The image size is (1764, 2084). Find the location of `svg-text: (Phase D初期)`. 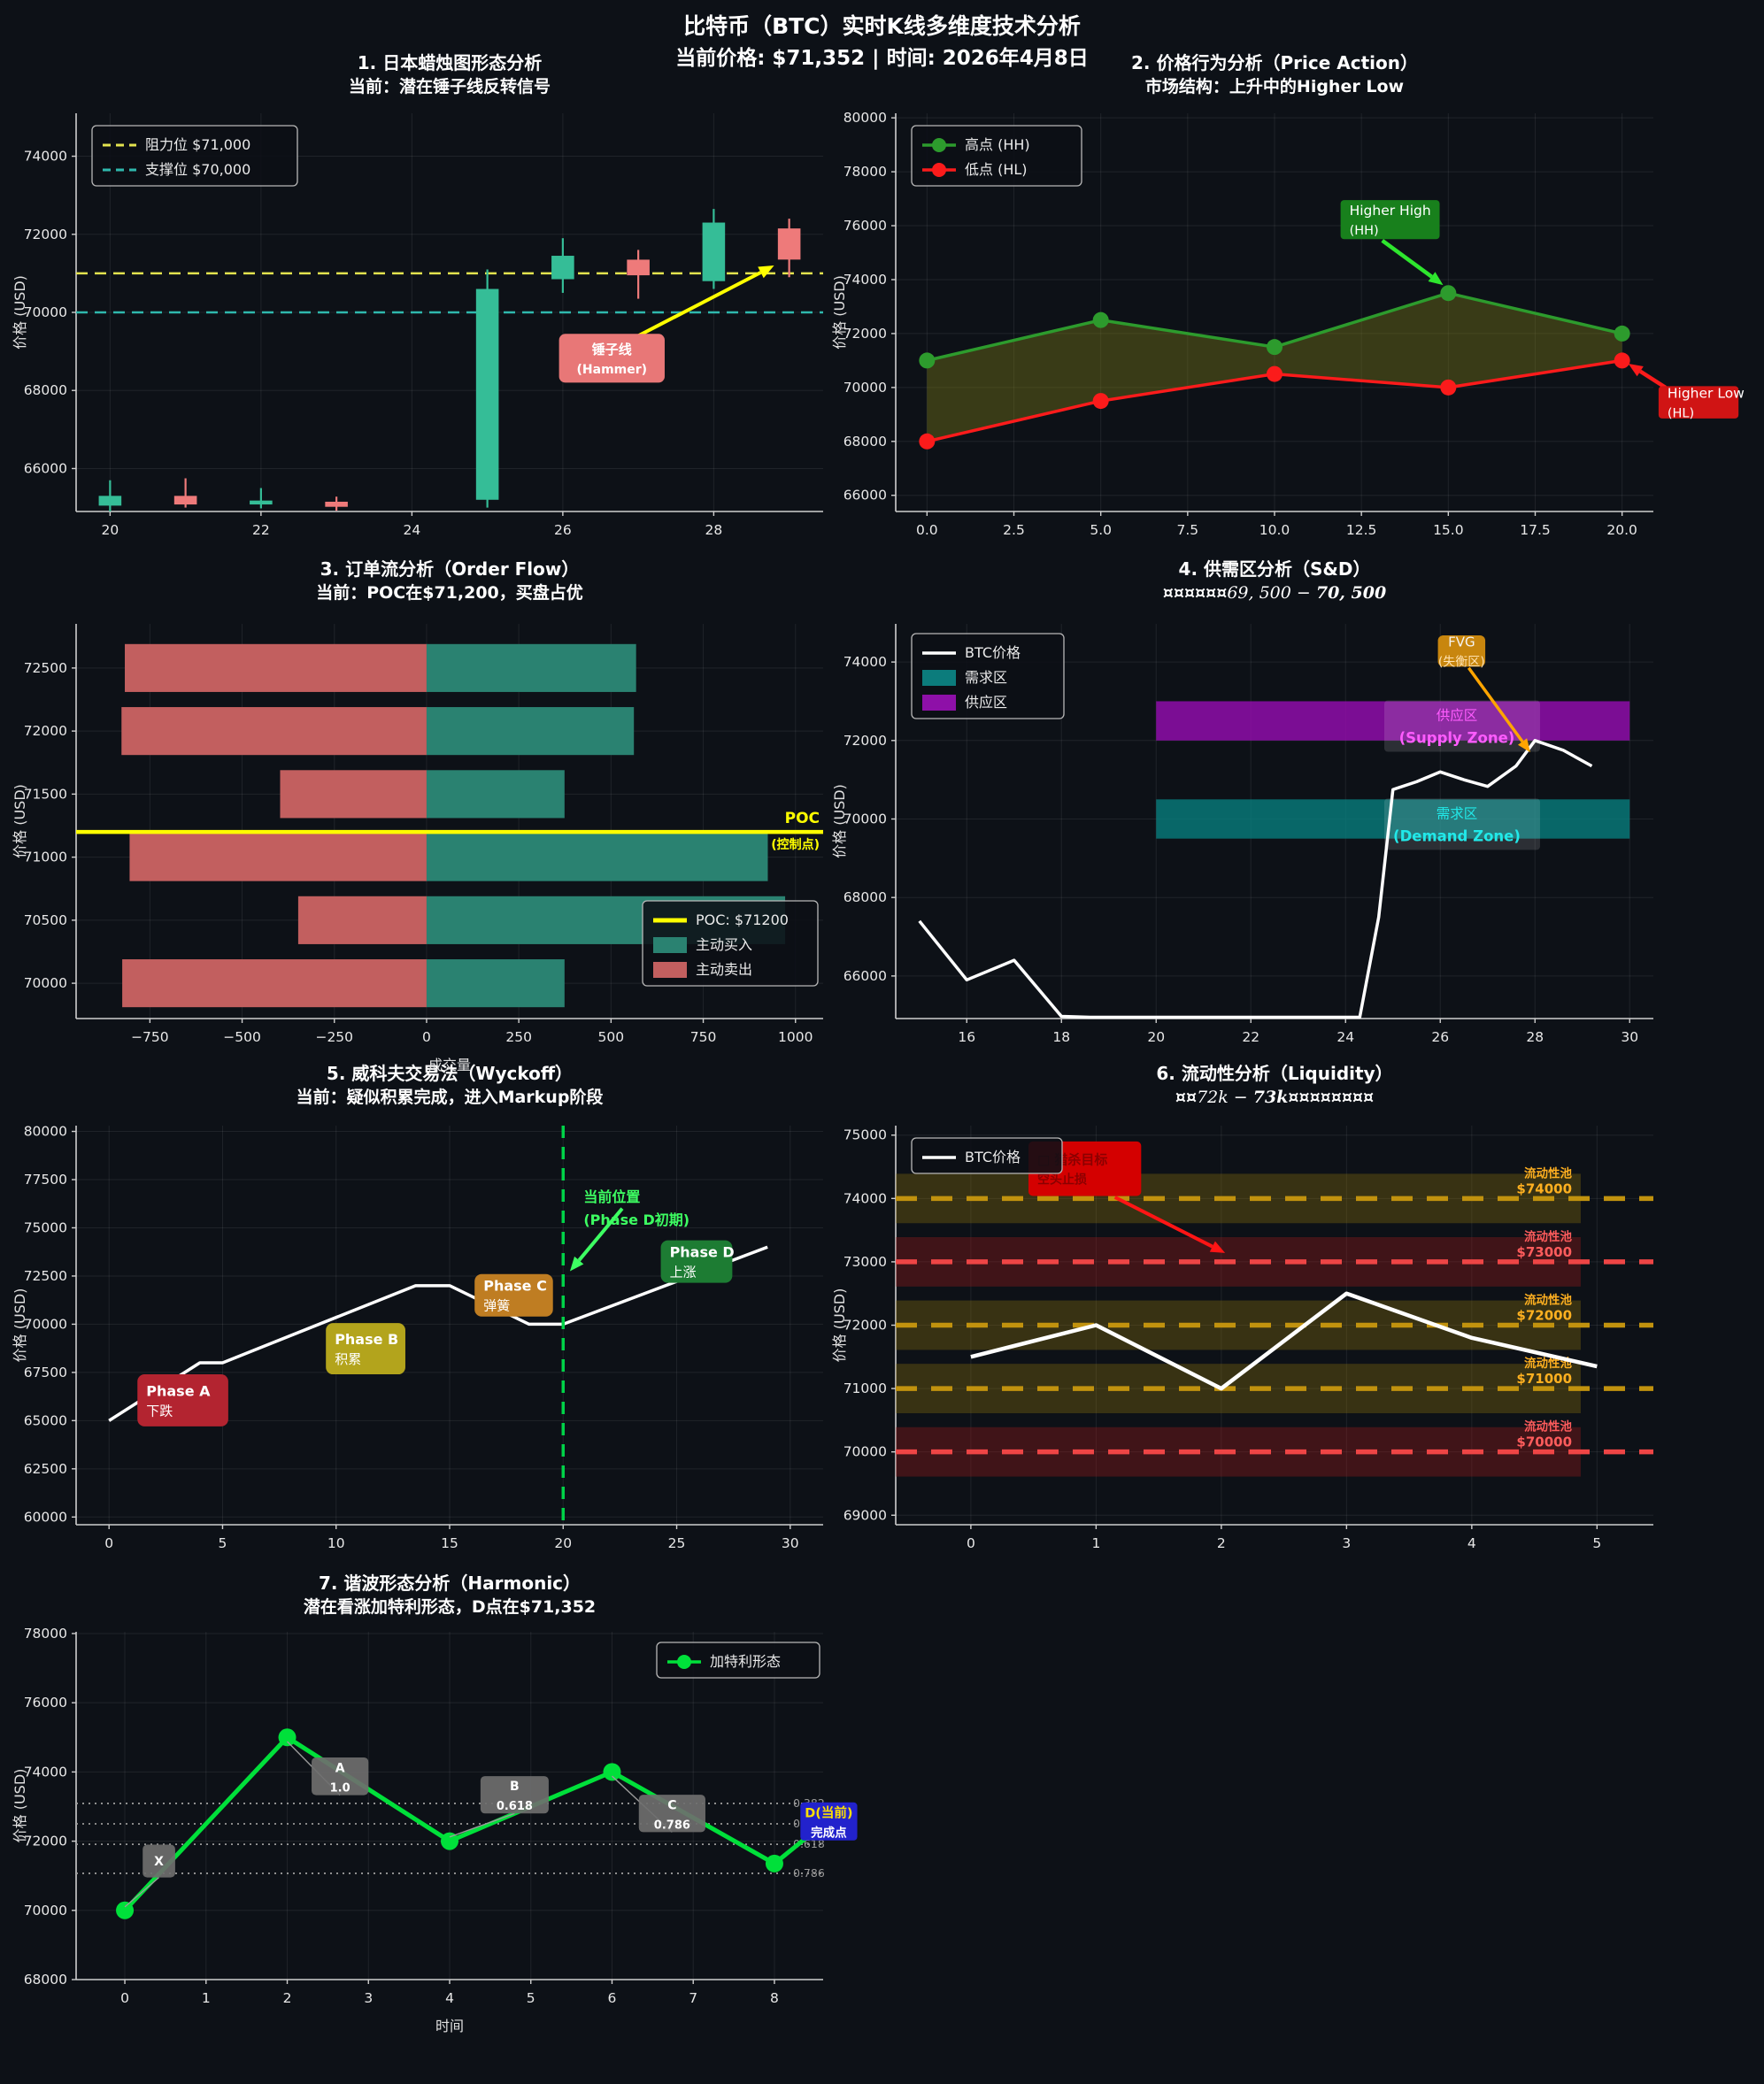

svg-text: (Phase D初期) is located at coordinates (636, 1219).